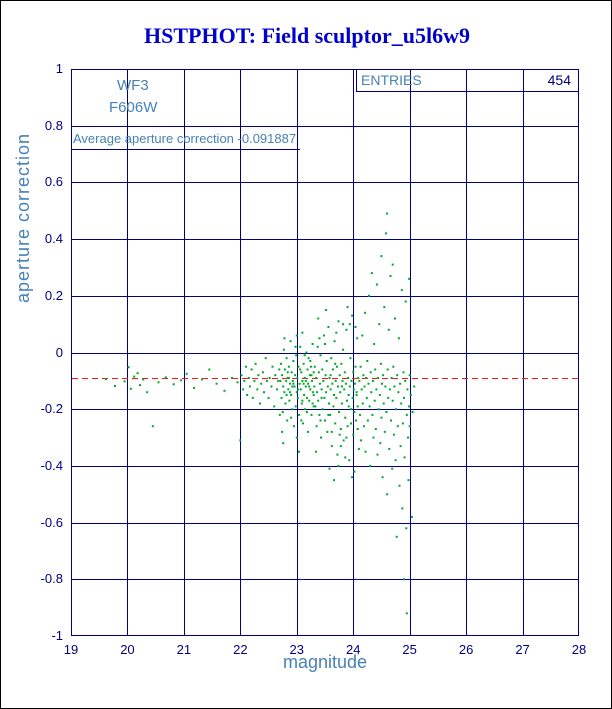 The image size is (612, 709). What do you see at coordinates (23, 218) in the screenshot?
I see `y-axis-title: aperture correction` at bounding box center [23, 218].